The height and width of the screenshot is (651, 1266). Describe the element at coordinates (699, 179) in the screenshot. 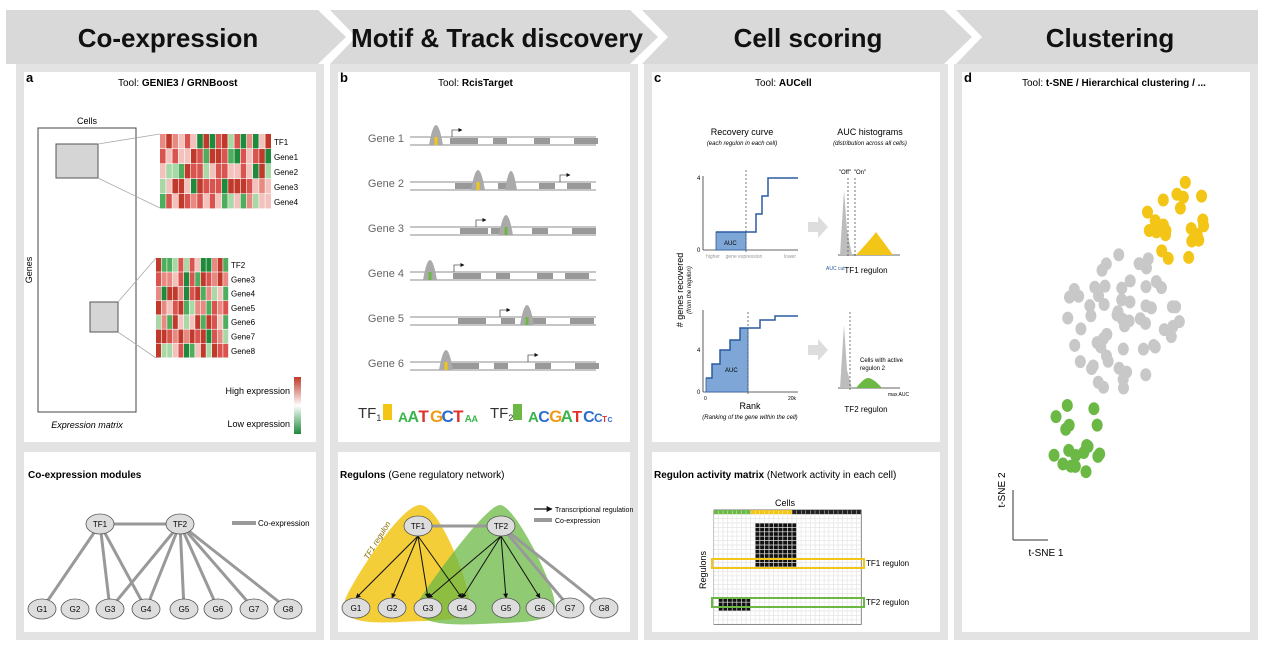

I see `tick-4-top: 4` at that location.